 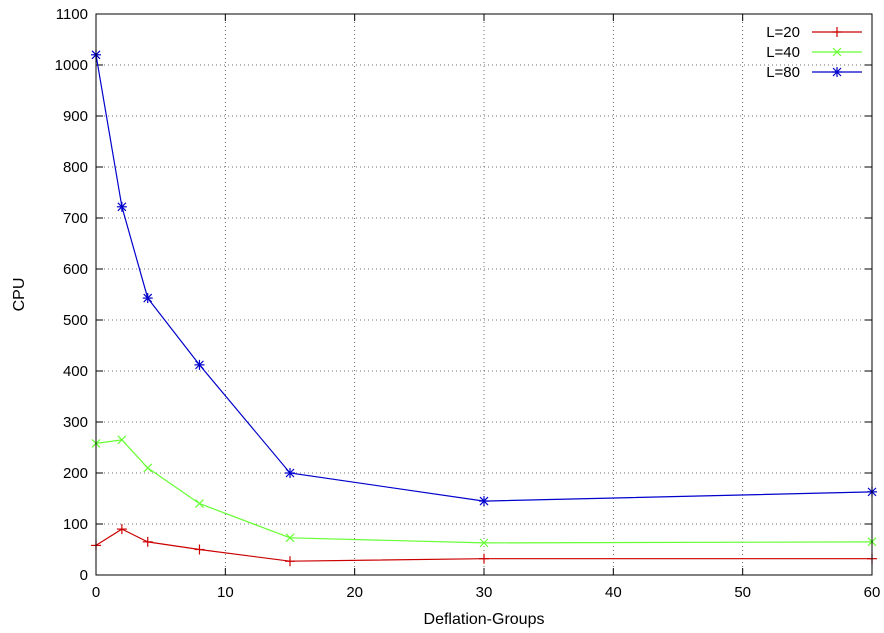 What do you see at coordinates (75, 116) in the screenshot?
I see `y-tick-label: 900` at bounding box center [75, 116].